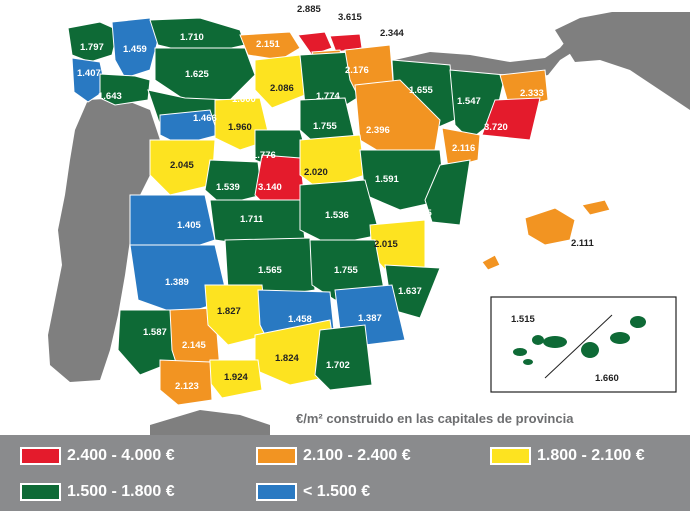  I want to click on legend-item-blue: < 1.500 €, so click(313, 492).